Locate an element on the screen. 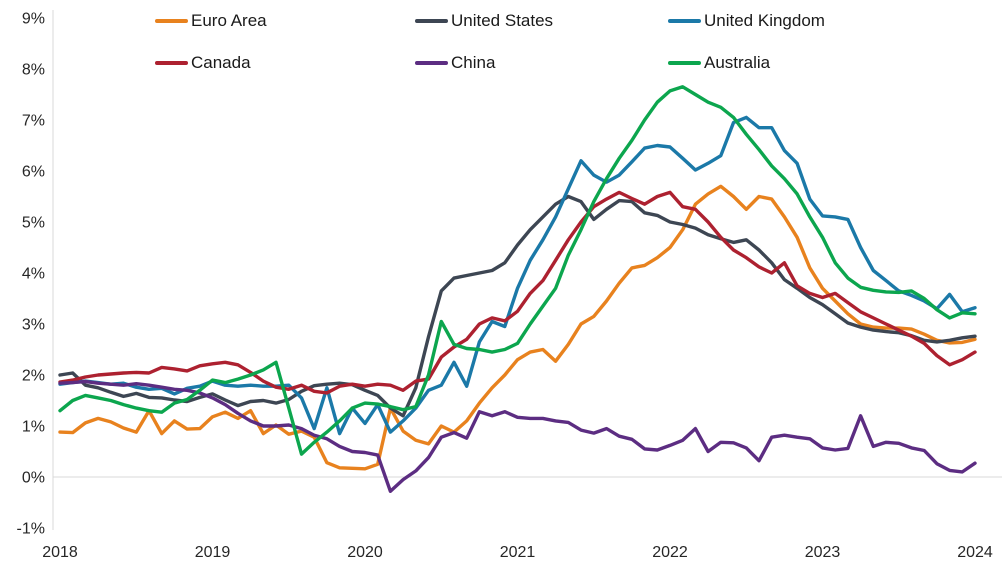  legend-item-australia: Australia is located at coordinates (719, 63).